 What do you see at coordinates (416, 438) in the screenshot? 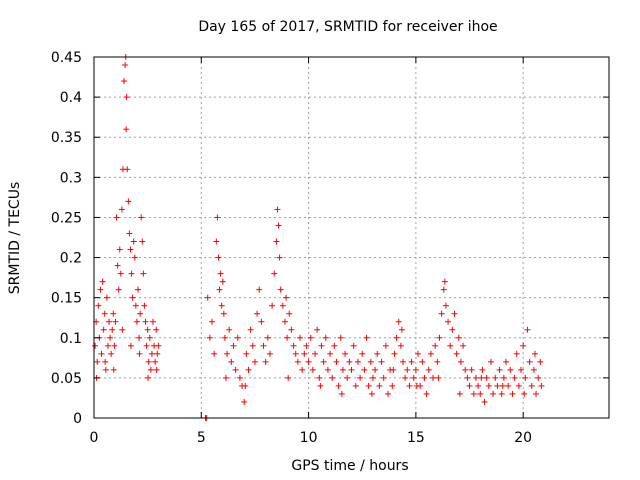
I see `x-tick-label: 15` at bounding box center [416, 438].